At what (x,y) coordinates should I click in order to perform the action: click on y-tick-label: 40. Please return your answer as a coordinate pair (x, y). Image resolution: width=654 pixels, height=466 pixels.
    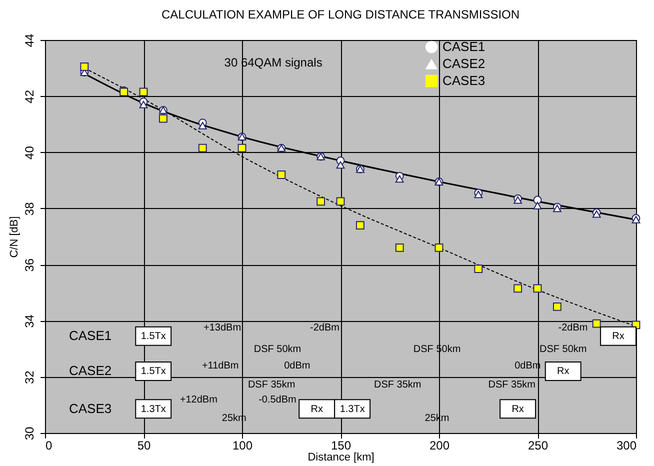
    Looking at the image, I should click on (29, 153).